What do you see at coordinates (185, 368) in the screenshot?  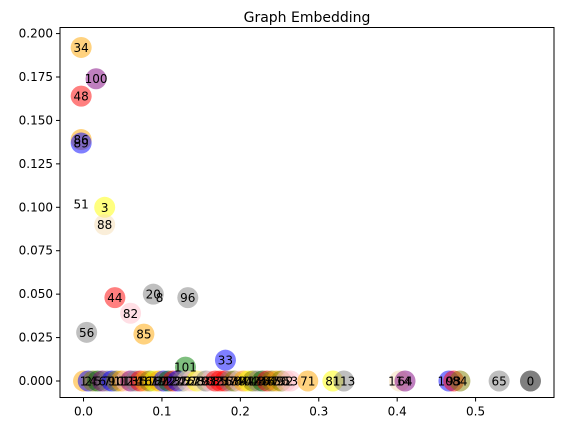 I see `node-label: 101` at bounding box center [185, 368].